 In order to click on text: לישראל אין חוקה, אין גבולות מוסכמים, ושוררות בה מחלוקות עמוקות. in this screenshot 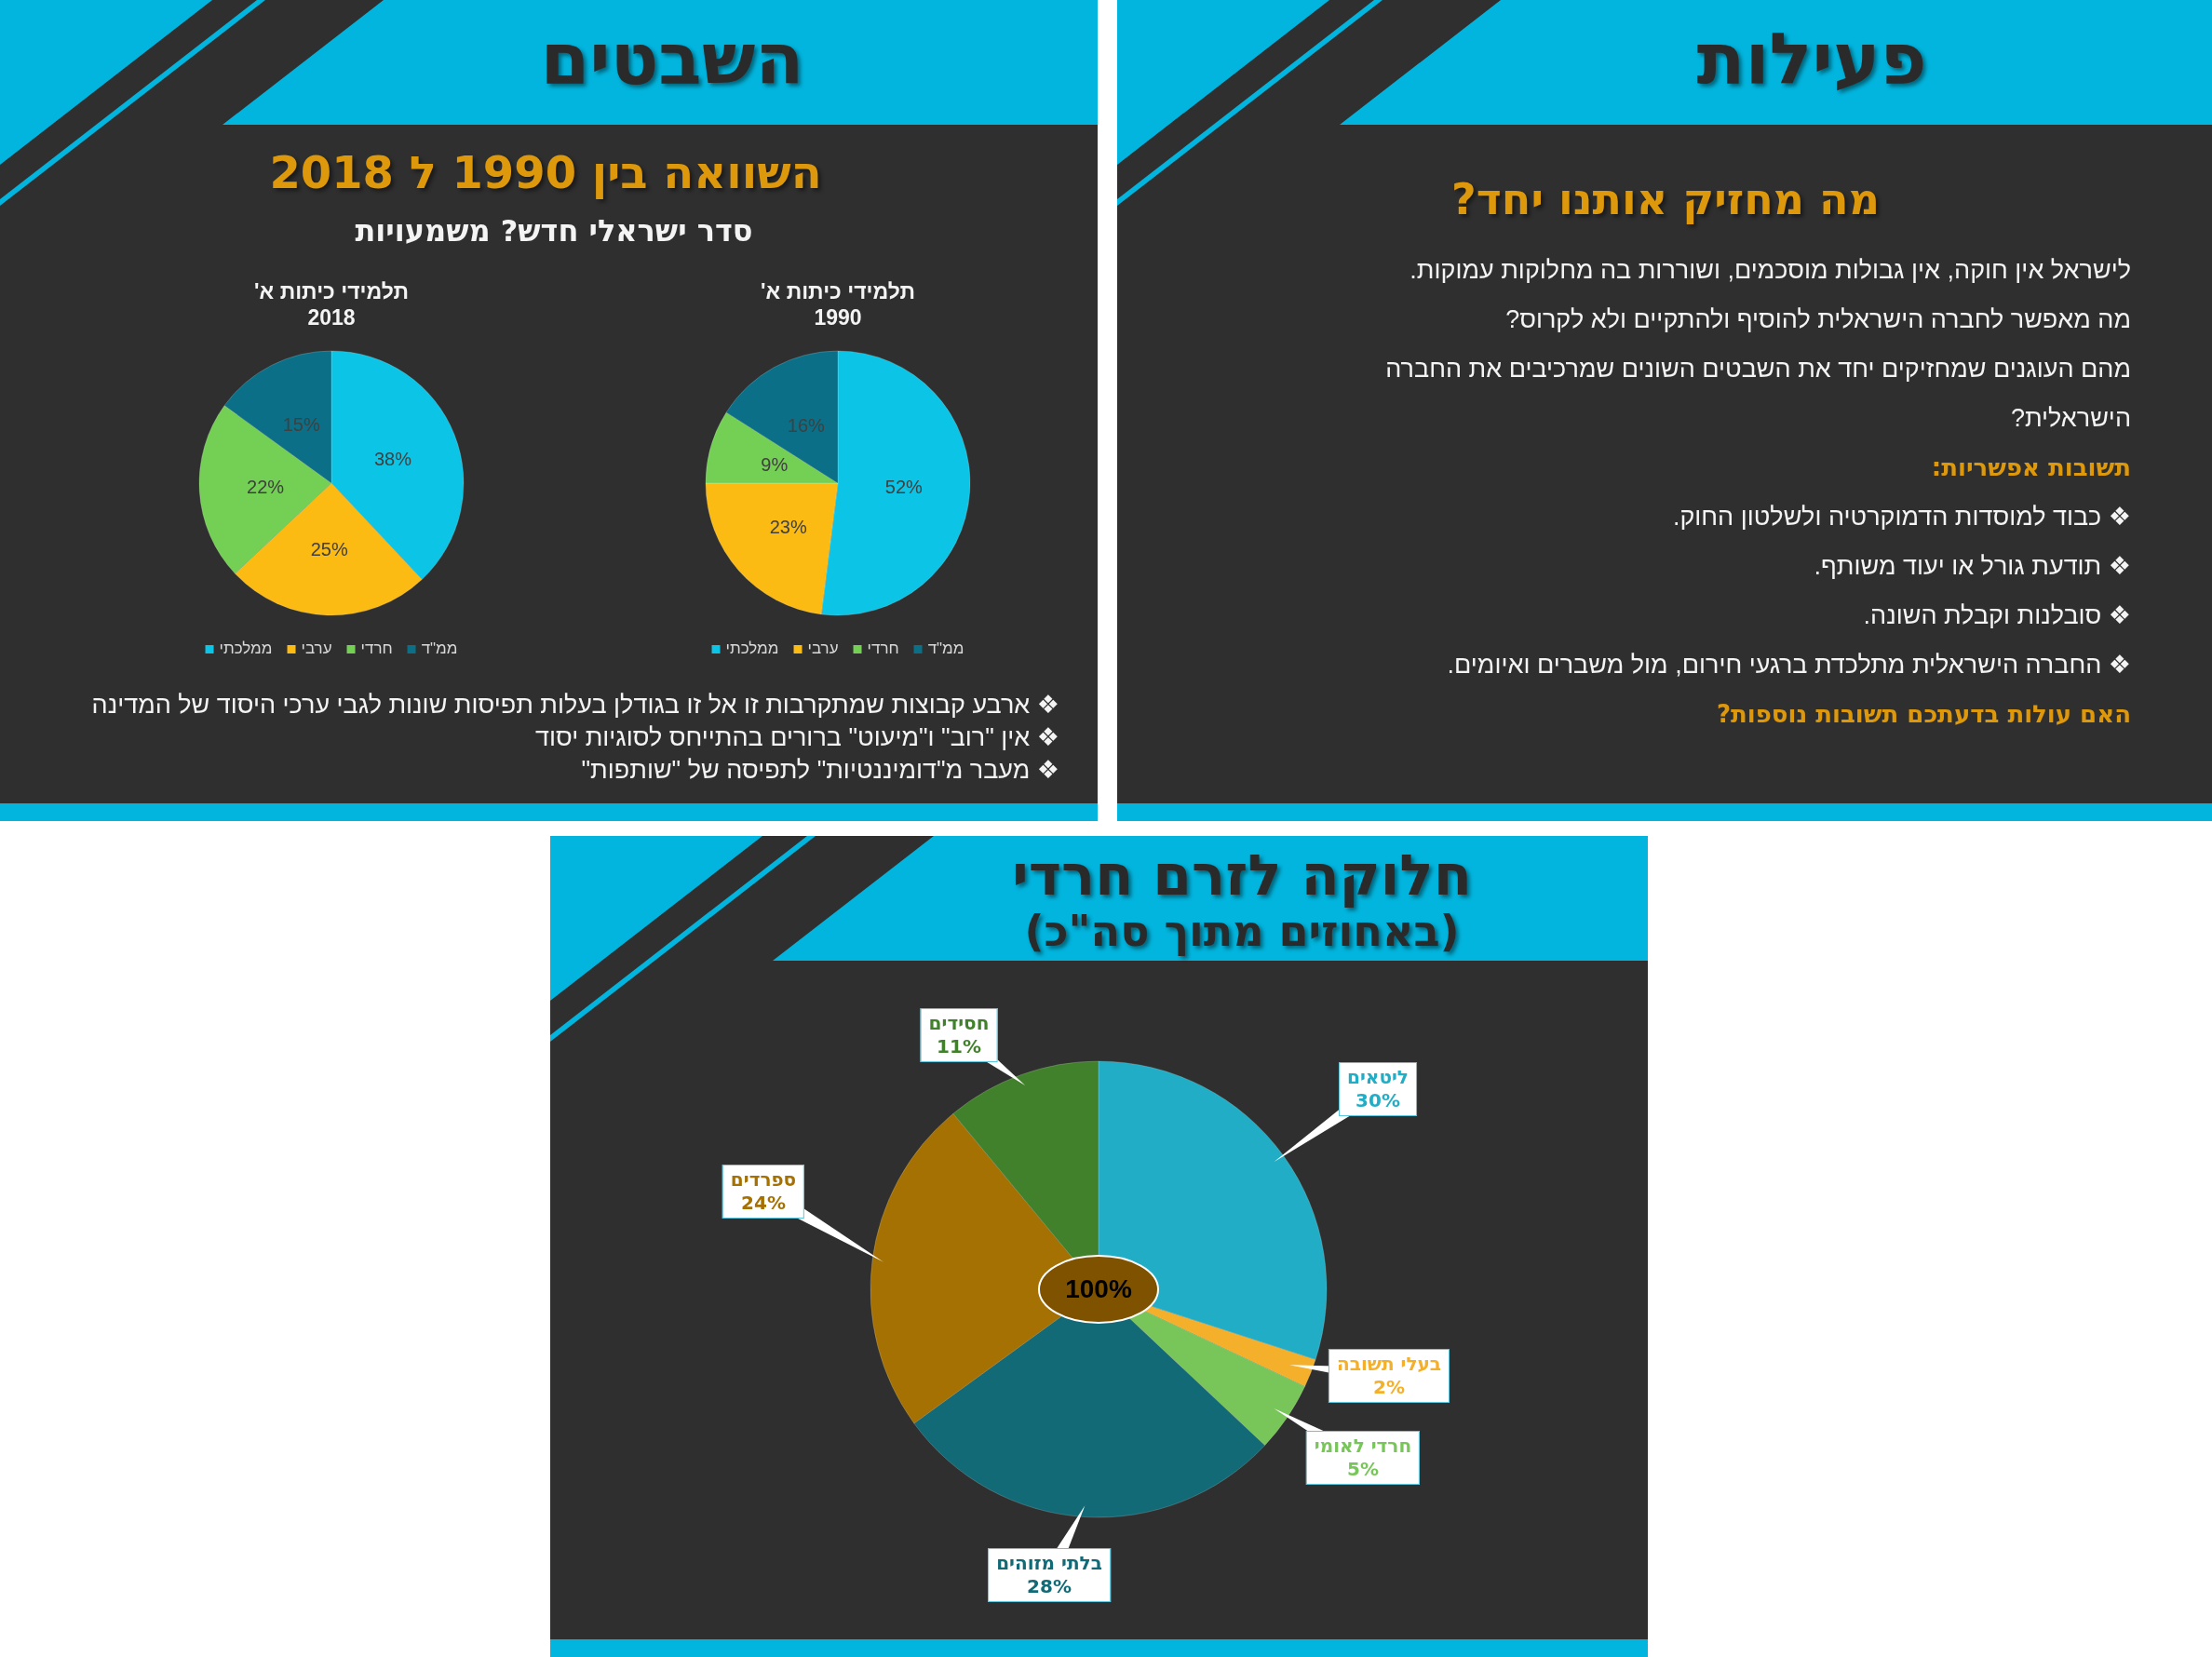, I will do `click(1770, 270)`.